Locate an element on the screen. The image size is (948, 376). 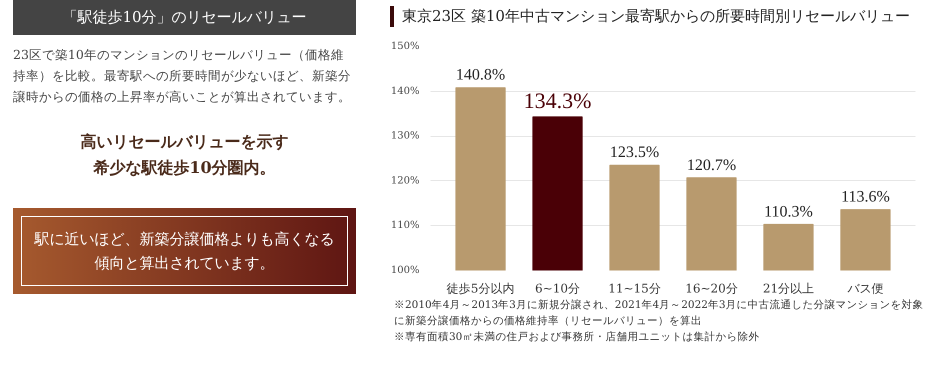
text: 希少な駅徒歩10分圏内。 is located at coordinates (184, 167).